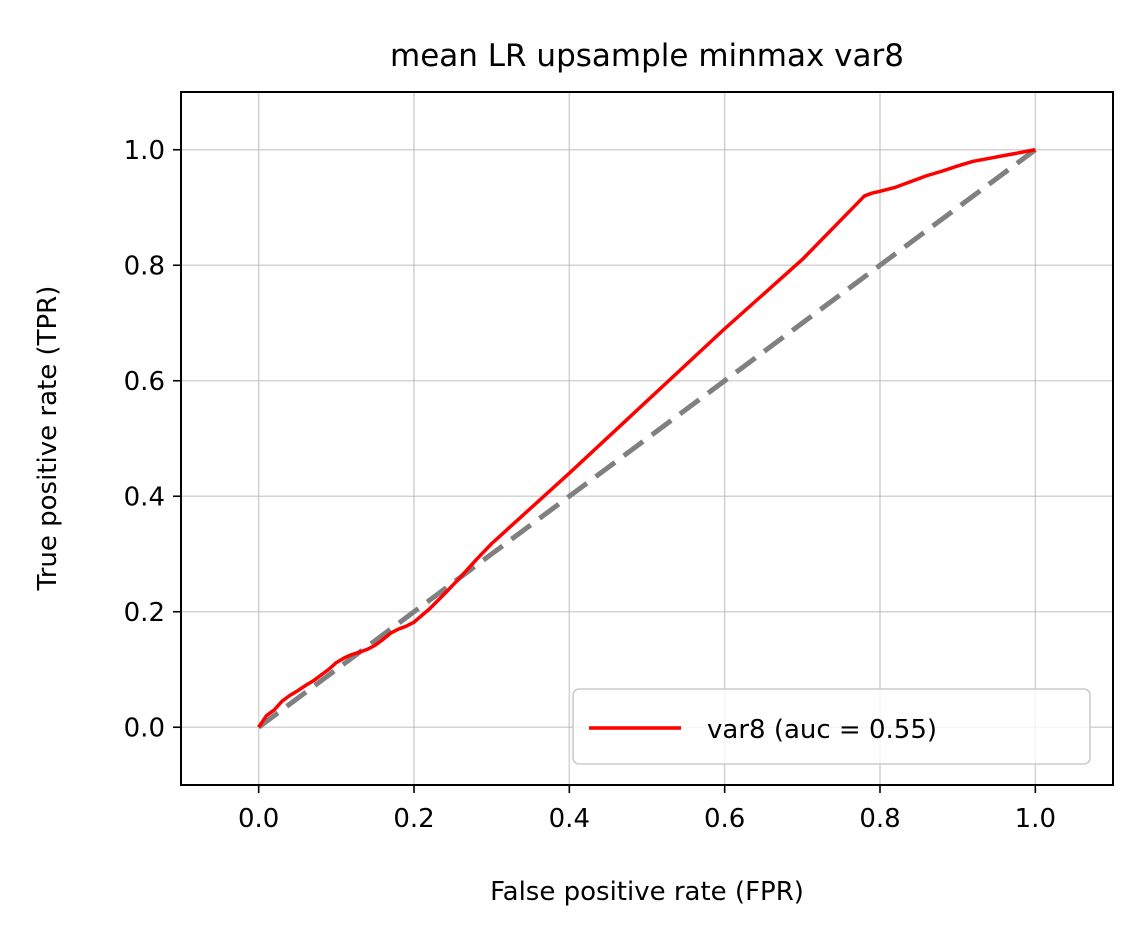 The image size is (1142, 941). I want to click on legend-label-var8: var8 (auc = 0.55), so click(822, 730).